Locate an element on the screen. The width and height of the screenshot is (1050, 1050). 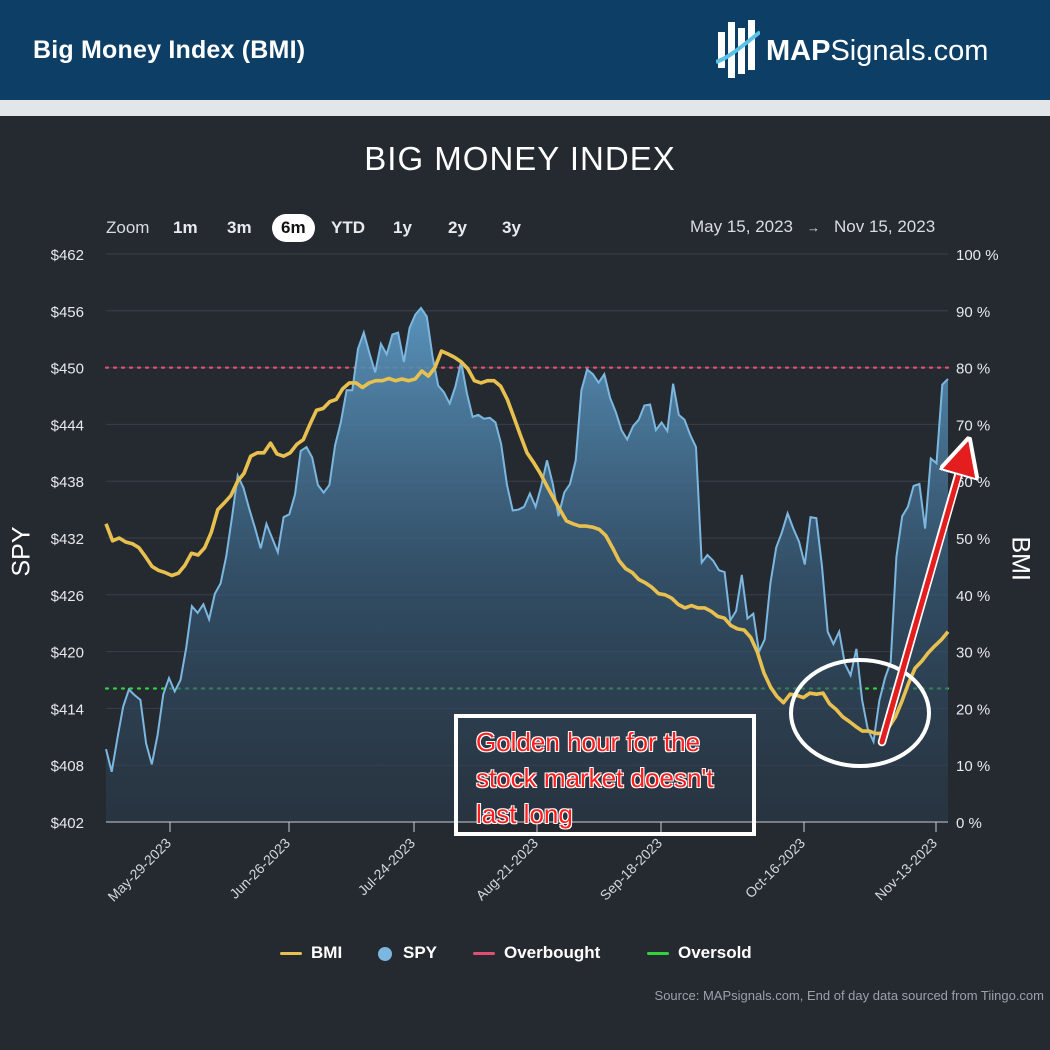
logo-bold-text: MAP is located at coordinates (798, 51).